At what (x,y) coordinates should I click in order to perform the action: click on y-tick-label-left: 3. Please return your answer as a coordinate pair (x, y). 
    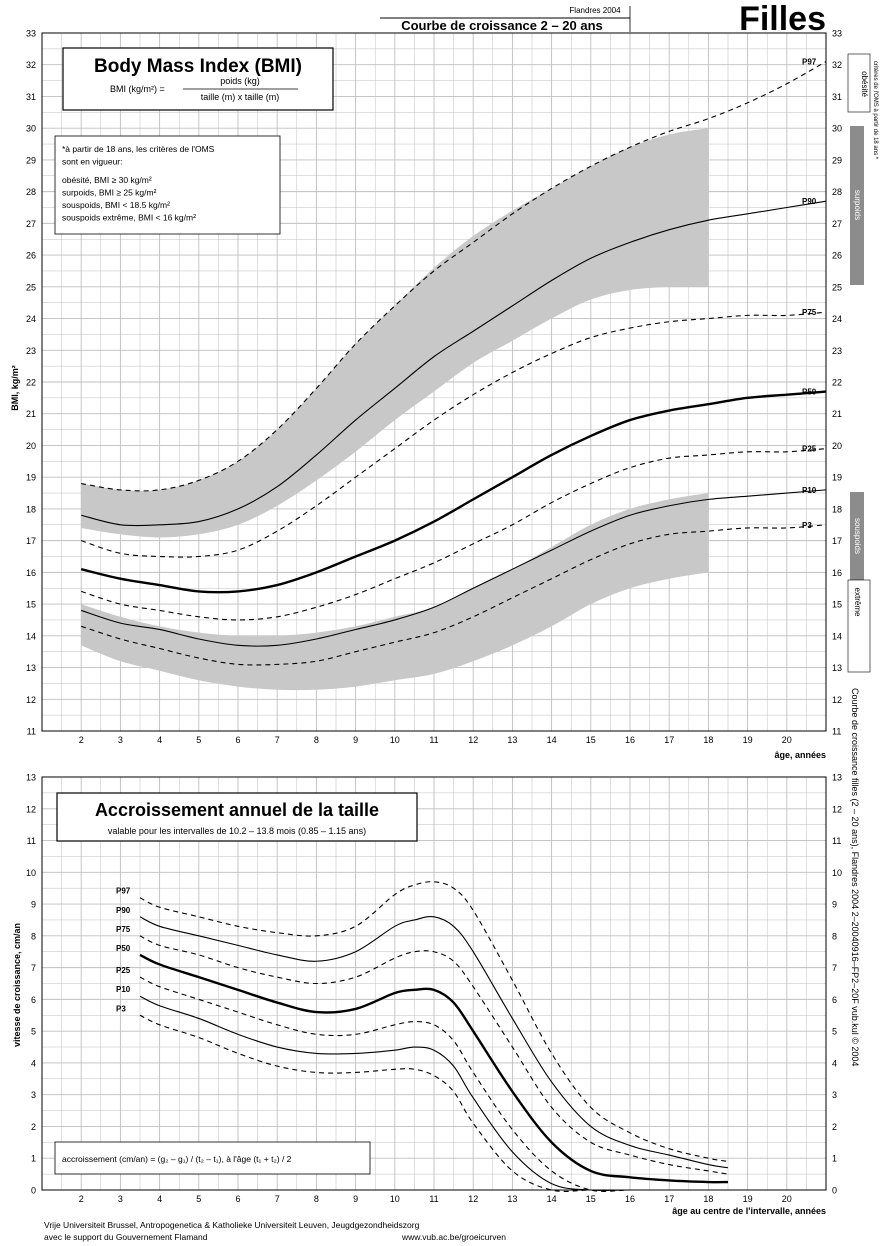
    Looking at the image, I should click on (33, 1095).